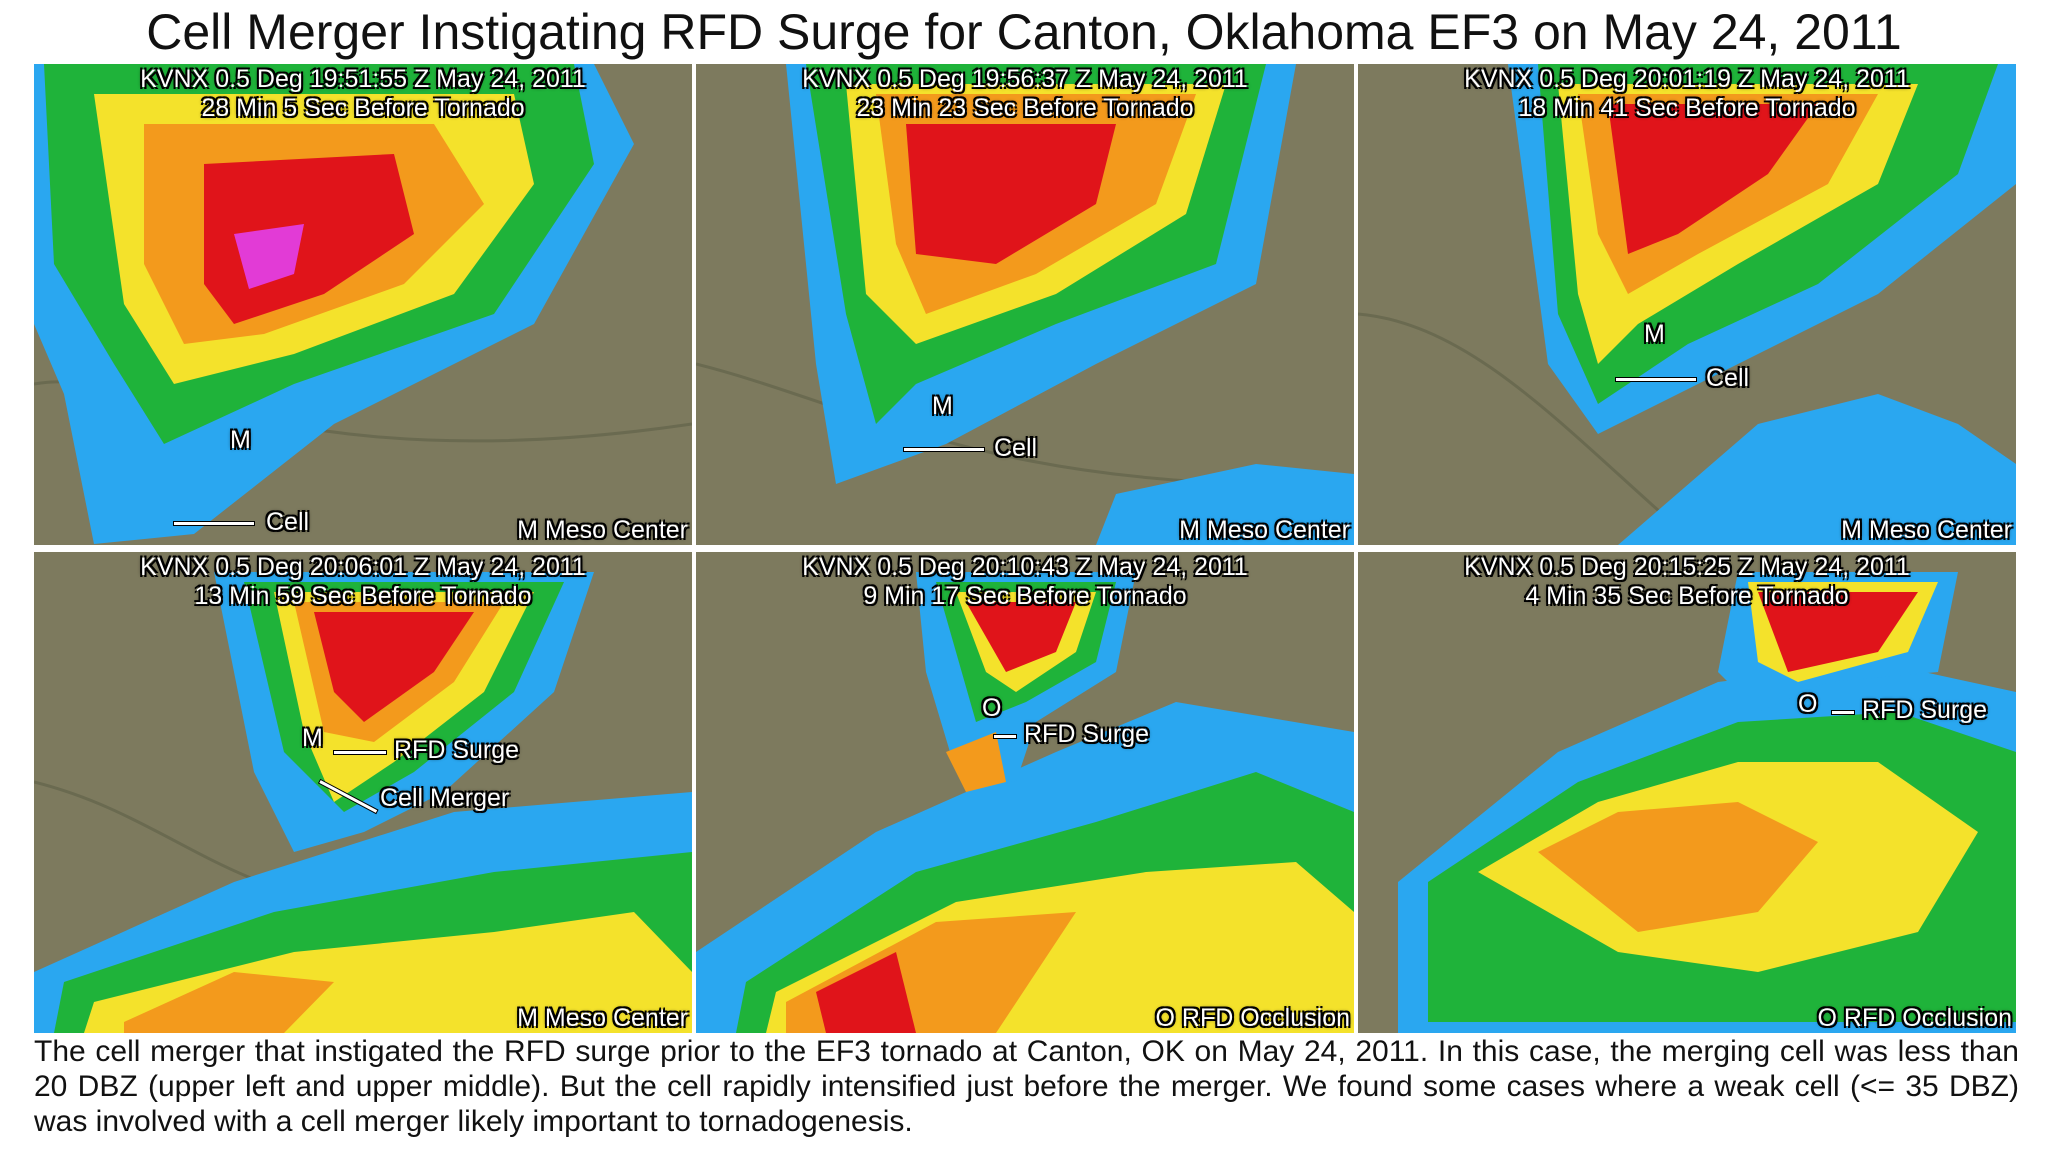 This screenshot has width=2048, height=1162. I want to click on panel-2-legend: M Meso Center, so click(1264, 530).